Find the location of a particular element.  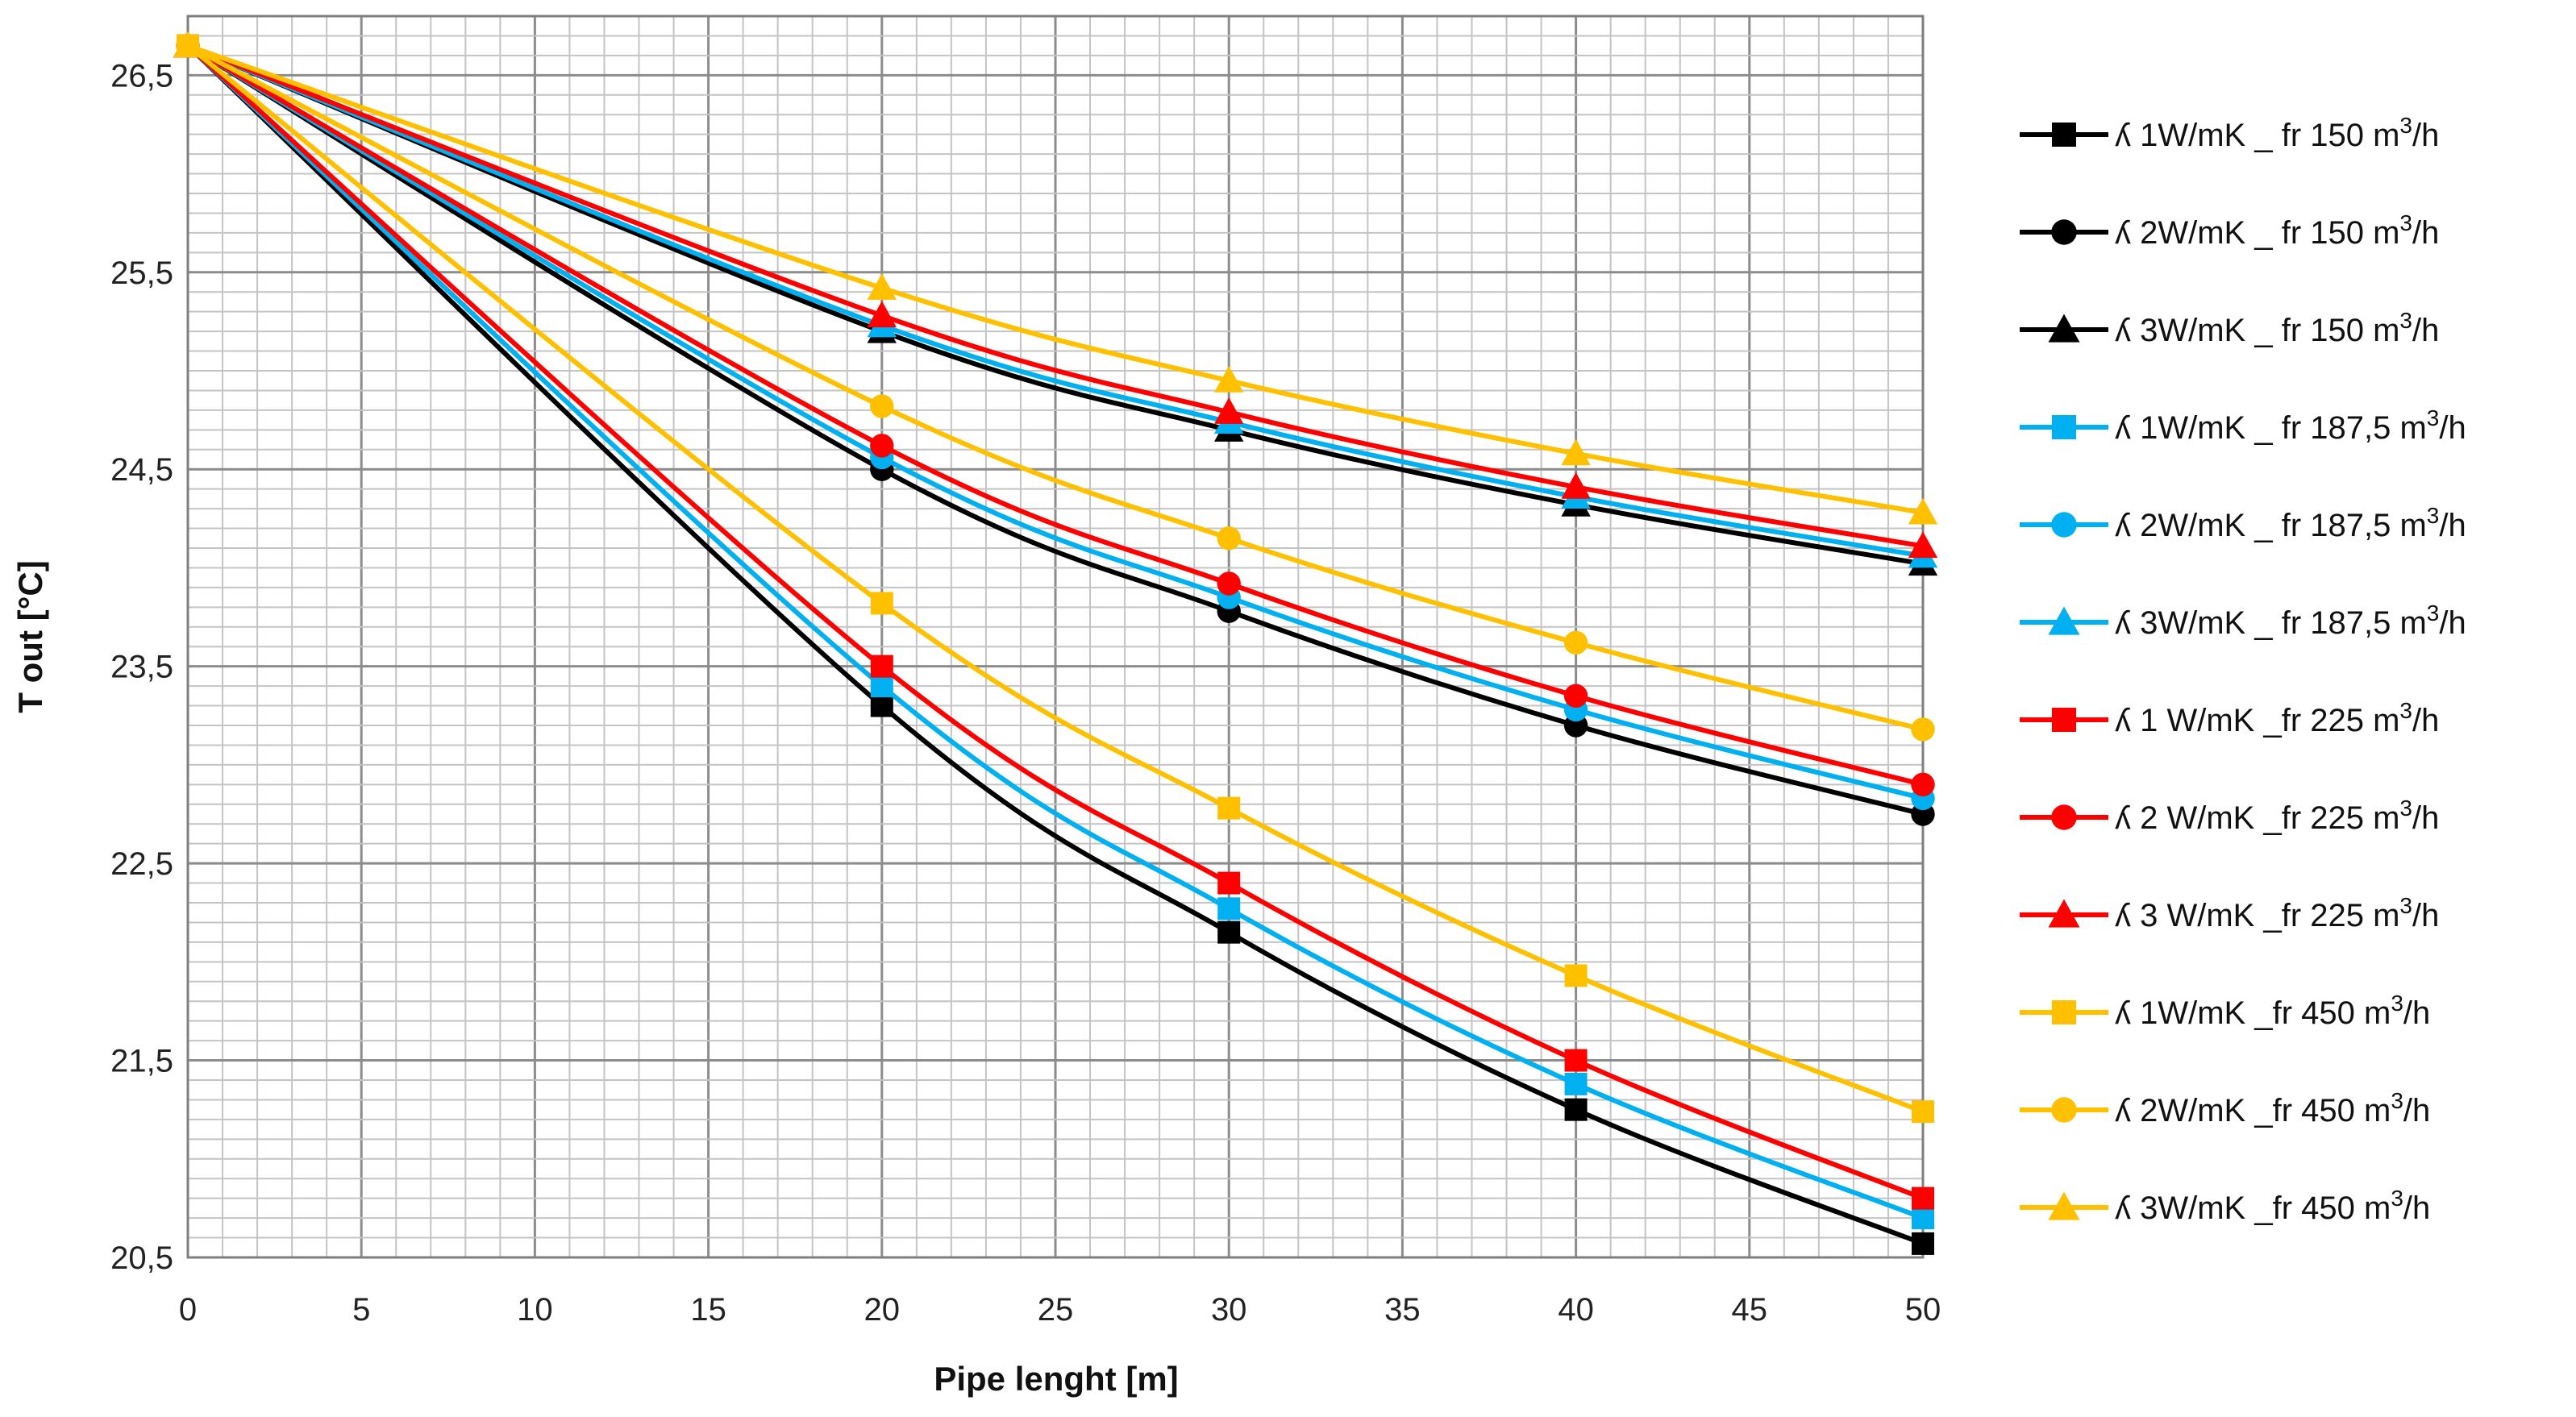

legend-label-text: ʎ 3W/mK _ fr 187,5 m is located at coordinates (2271, 623).